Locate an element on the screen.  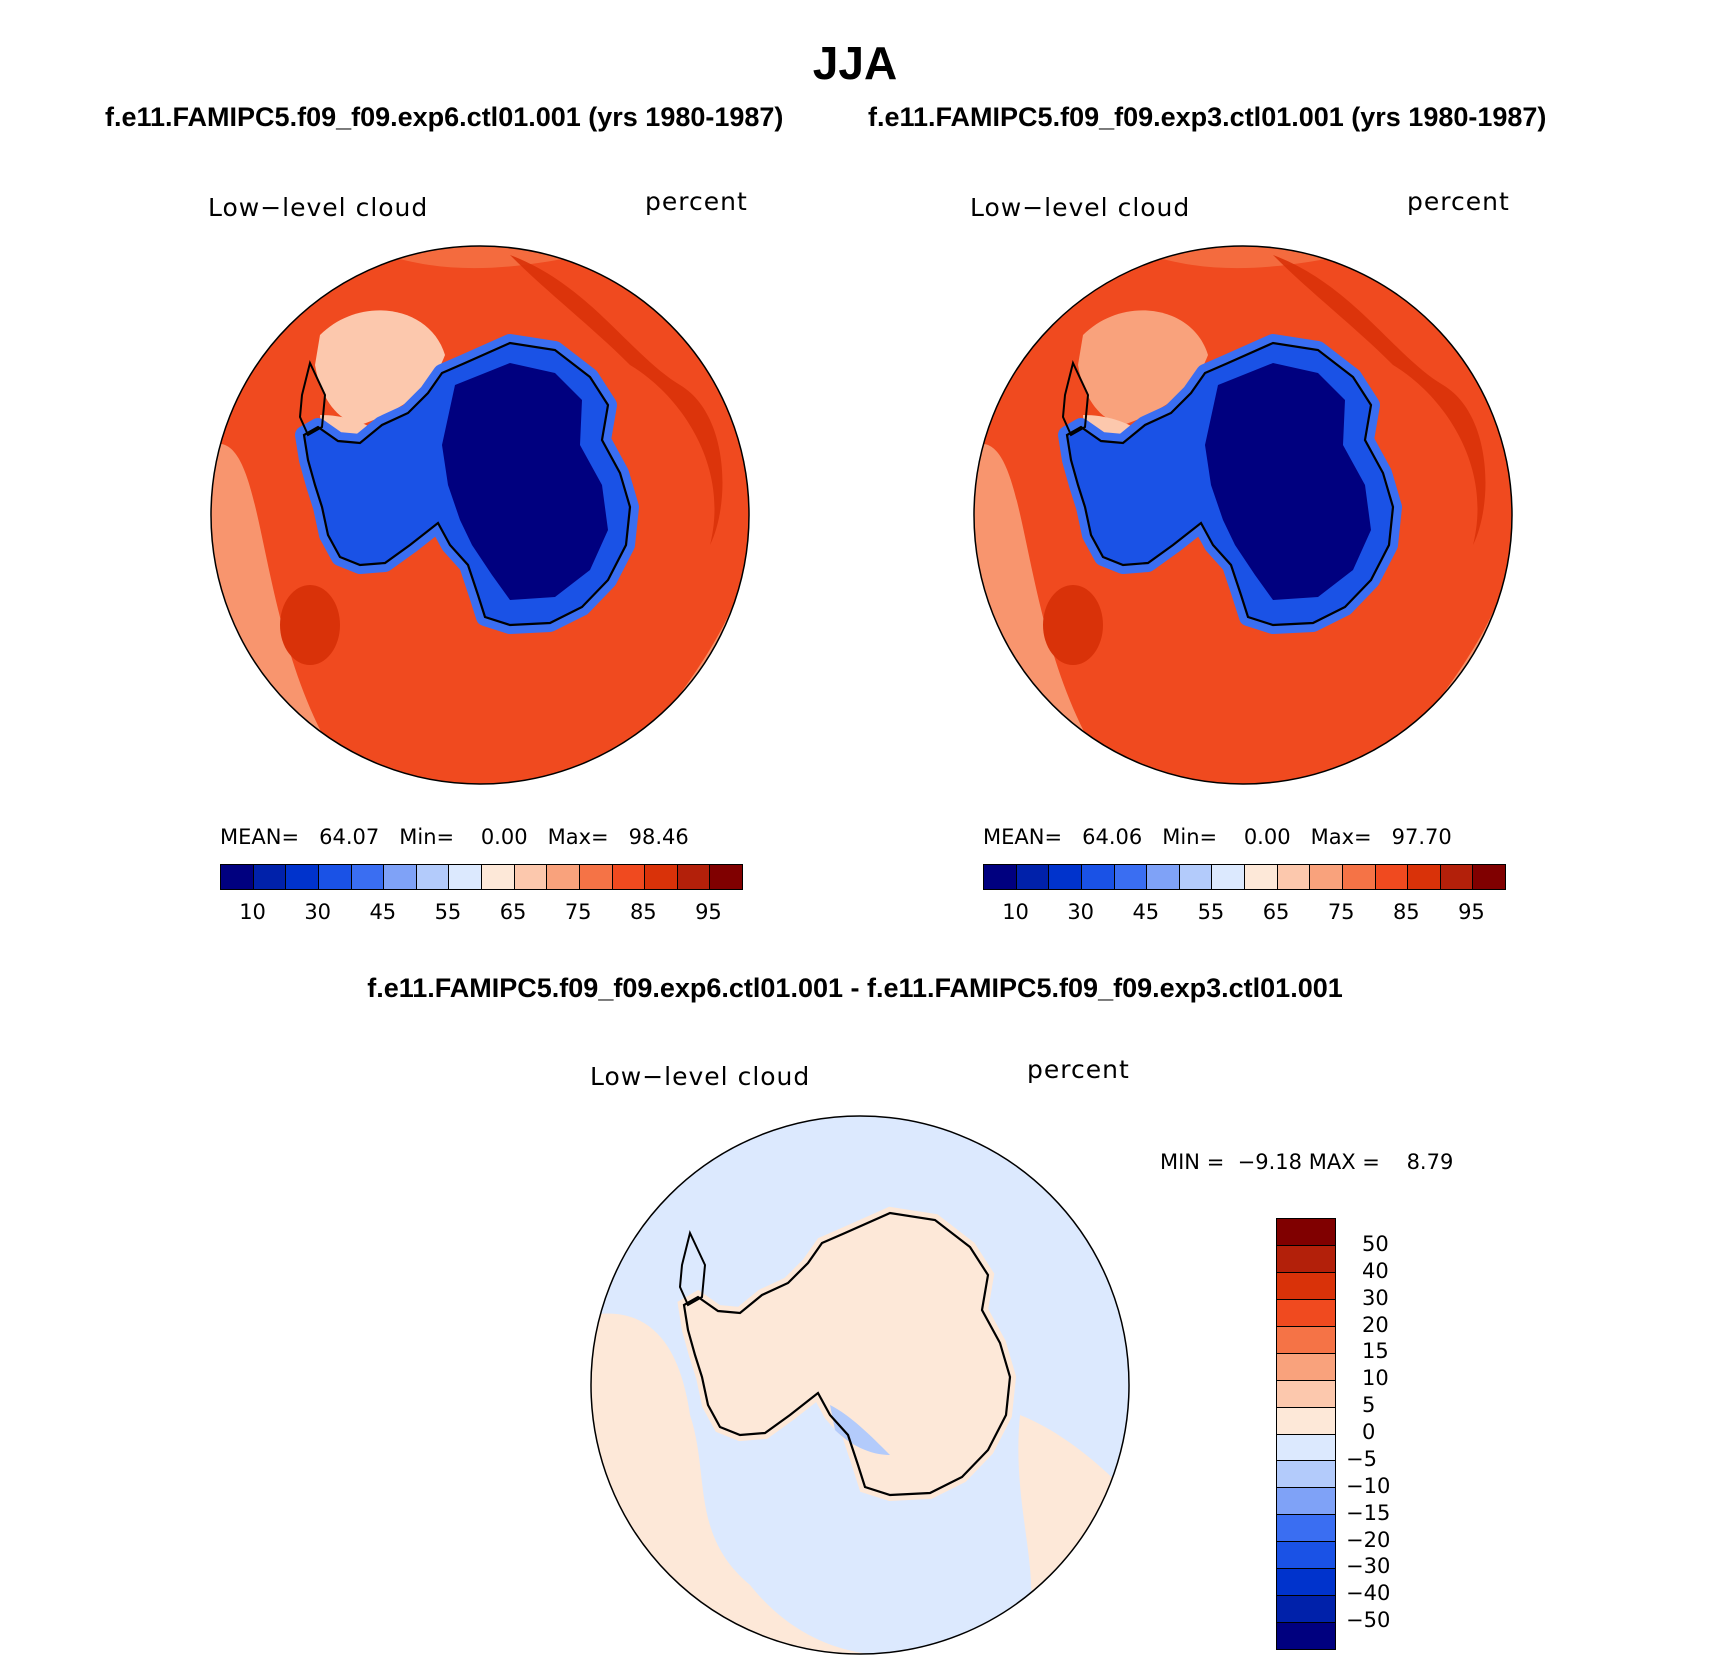
panel2-units-label: percent is located at coordinates (1458, 201).